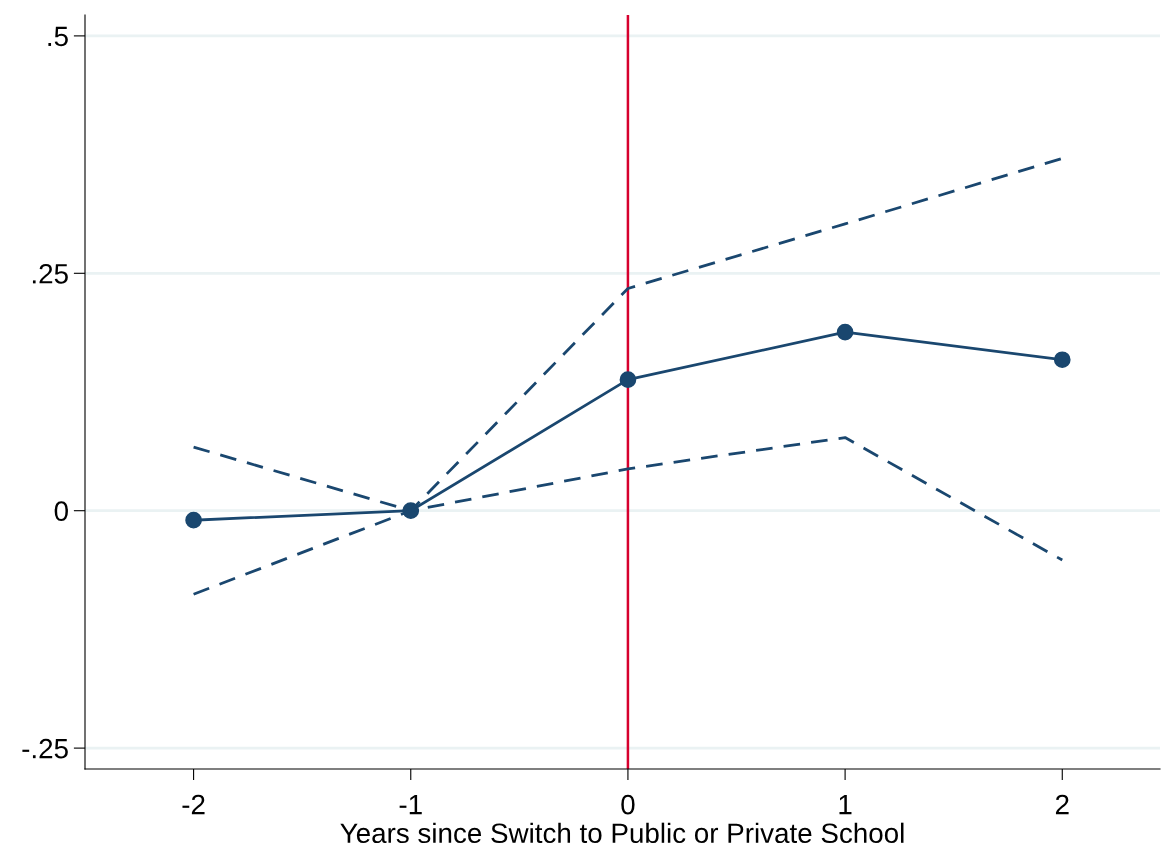  What do you see at coordinates (45, 748) in the screenshot?
I see `y-tick-label: -.25` at bounding box center [45, 748].